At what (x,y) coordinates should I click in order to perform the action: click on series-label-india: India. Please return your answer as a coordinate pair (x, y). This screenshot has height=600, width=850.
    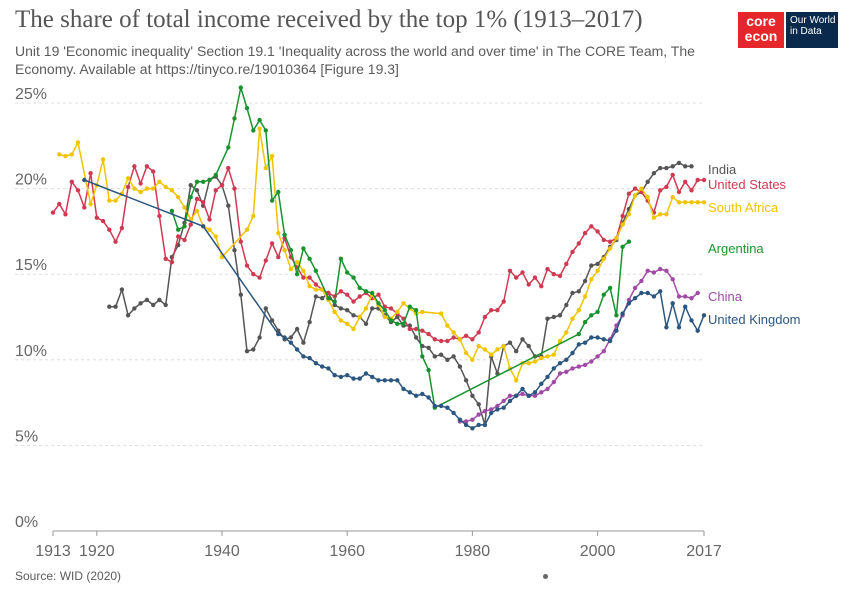
    Looking at the image, I should click on (722, 169).